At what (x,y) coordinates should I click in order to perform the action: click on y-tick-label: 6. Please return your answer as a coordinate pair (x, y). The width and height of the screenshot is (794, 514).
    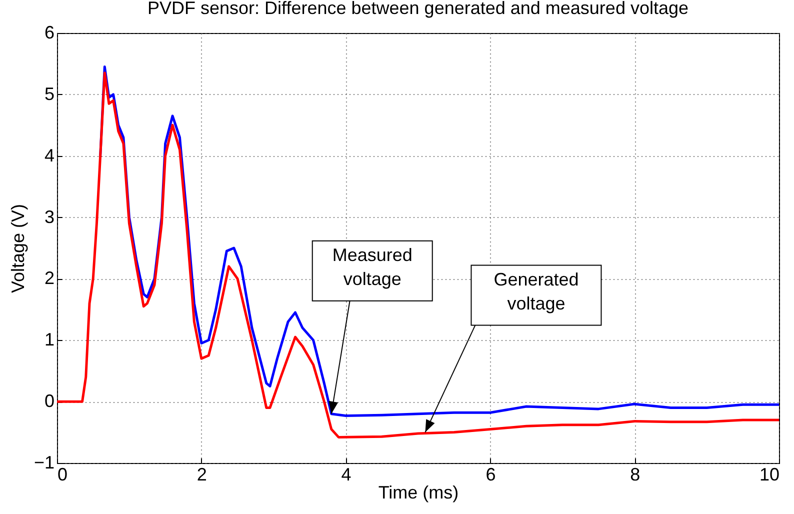
    Looking at the image, I should click on (49, 32).